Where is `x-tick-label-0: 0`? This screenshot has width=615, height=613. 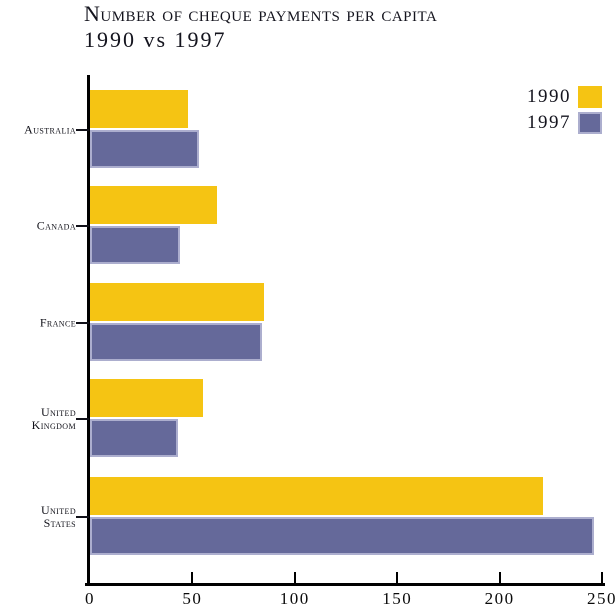 x-tick-label-0: 0 is located at coordinates (90, 598).